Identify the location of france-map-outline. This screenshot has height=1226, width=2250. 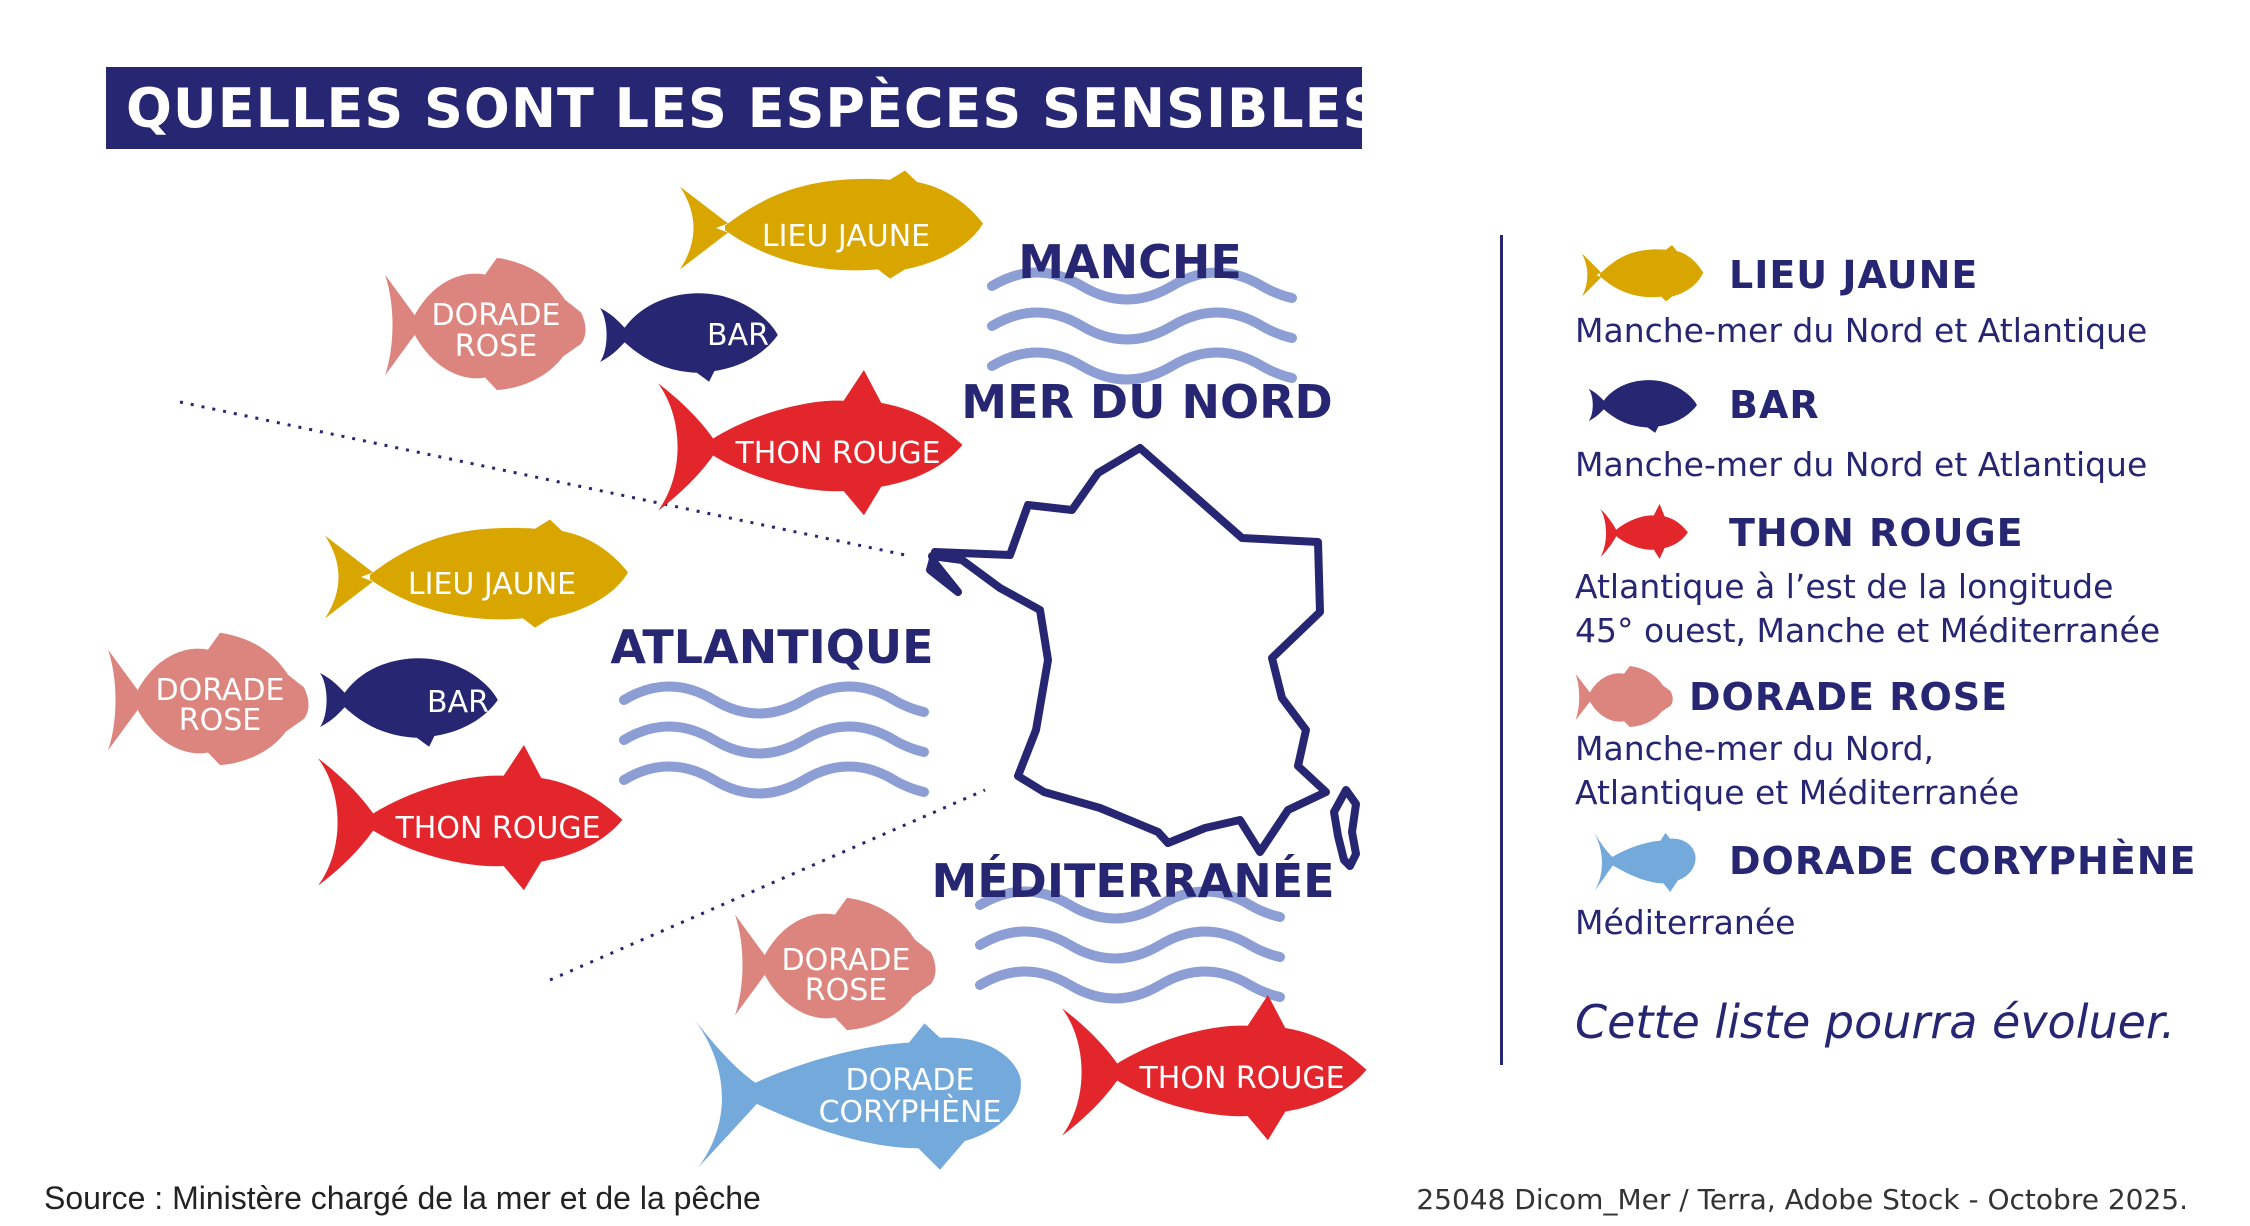
(1128, 650).